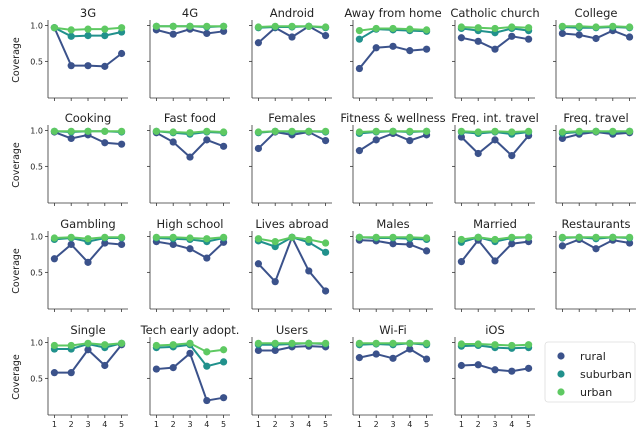 This screenshot has width=637, height=429. I want to click on panel-9: Females, so click(290, 158).